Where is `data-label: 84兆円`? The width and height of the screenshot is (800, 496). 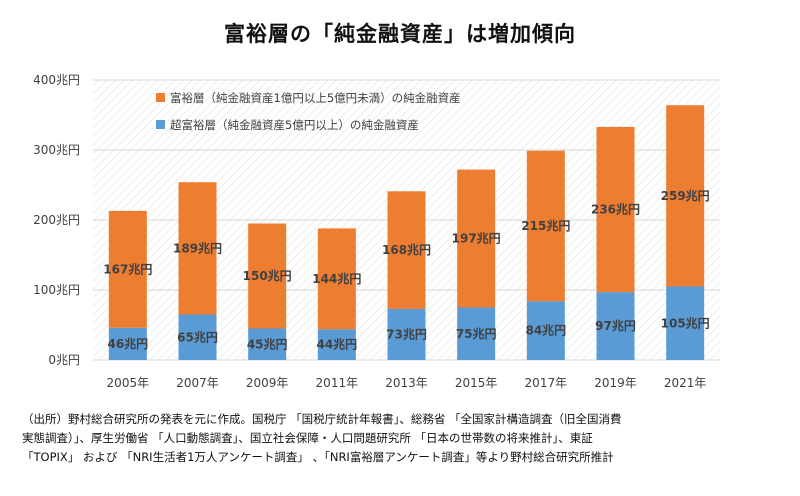
data-label: 84兆円 is located at coordinates (545, 330).